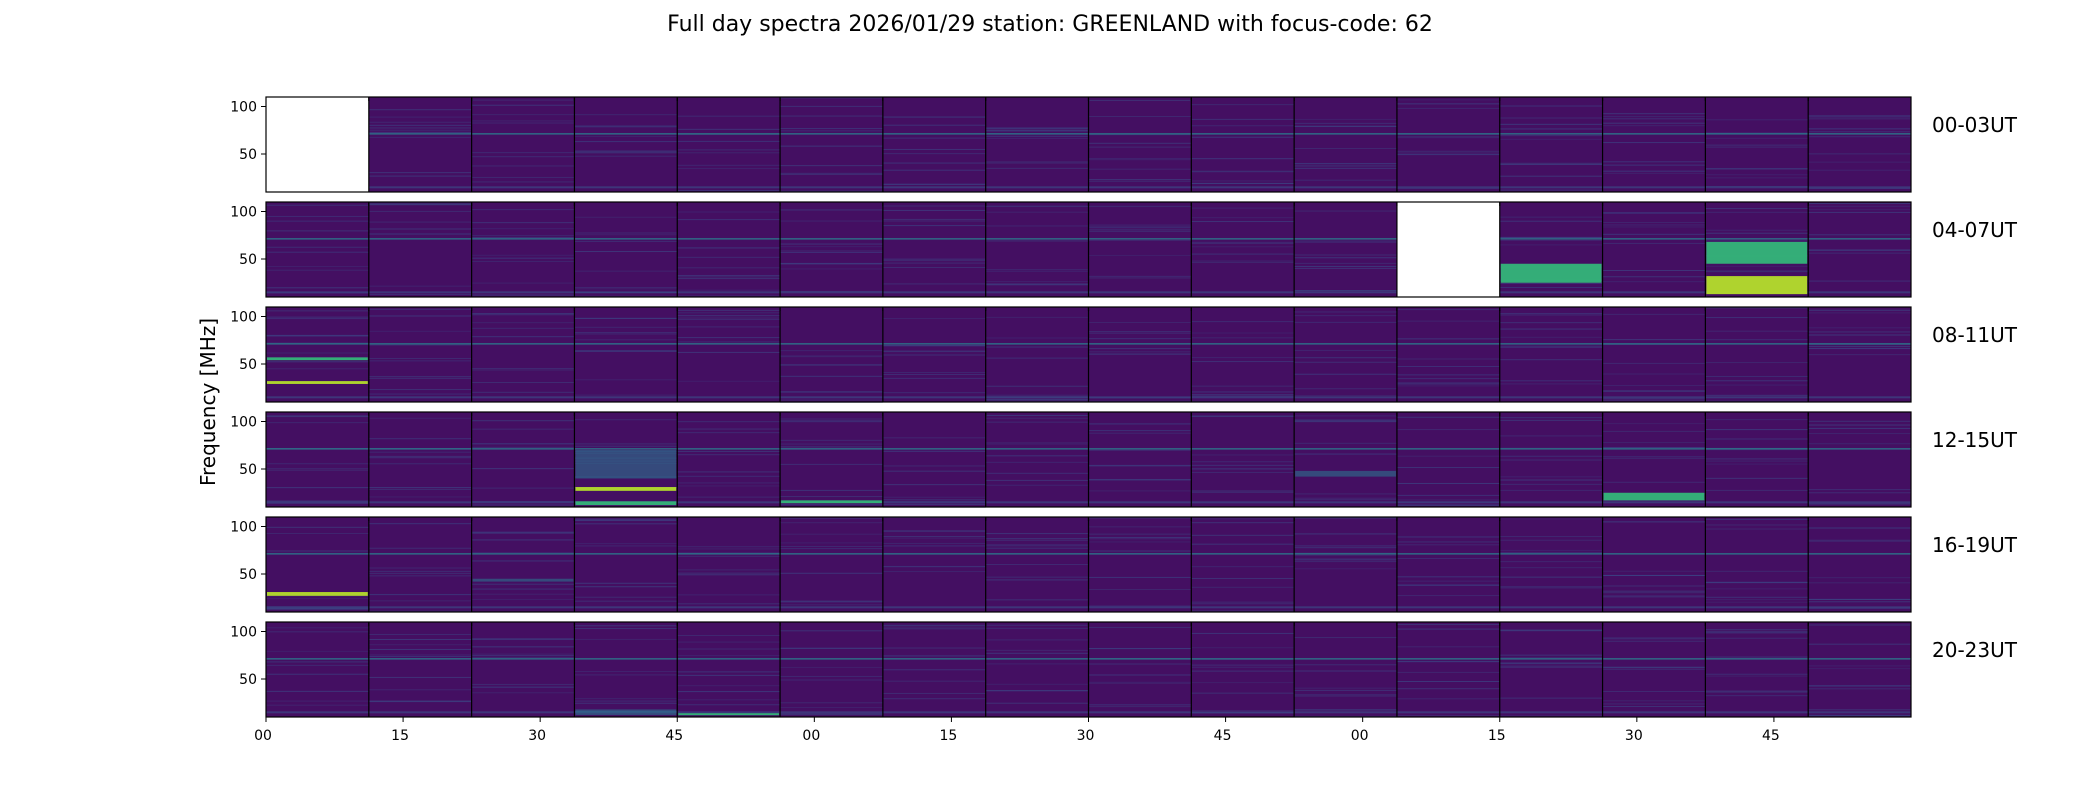  Describe the element at coordinates (243, 528) in the screenshot. I see `y-tick-label: 100` at that location.